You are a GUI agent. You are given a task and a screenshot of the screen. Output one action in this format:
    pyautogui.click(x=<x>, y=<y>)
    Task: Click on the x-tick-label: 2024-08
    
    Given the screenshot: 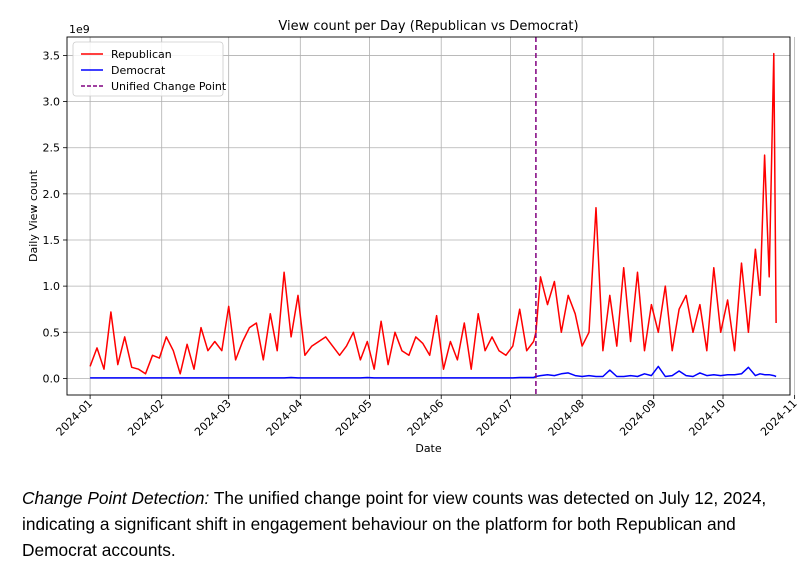 What is the action you would take?
    pyautogui.click(x=567, y=418)
    